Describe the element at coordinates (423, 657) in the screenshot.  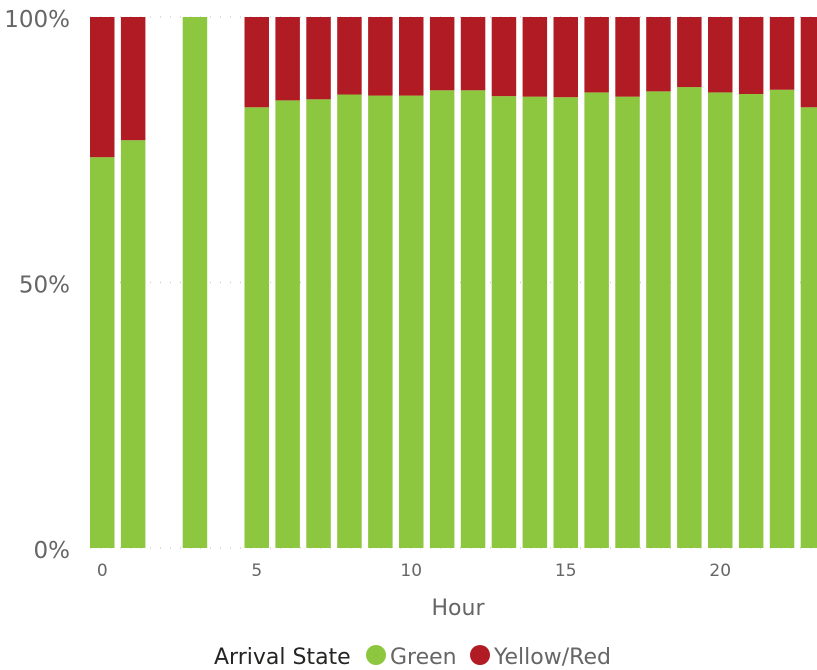
I see `legend-label-green: Green` at that location.